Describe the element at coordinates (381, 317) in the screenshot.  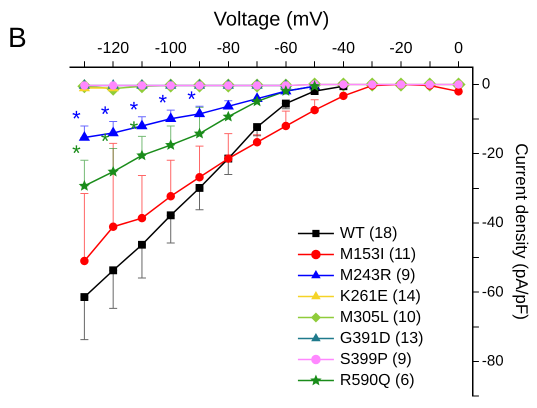
I see `legend-label: M305L (10)` at that location.